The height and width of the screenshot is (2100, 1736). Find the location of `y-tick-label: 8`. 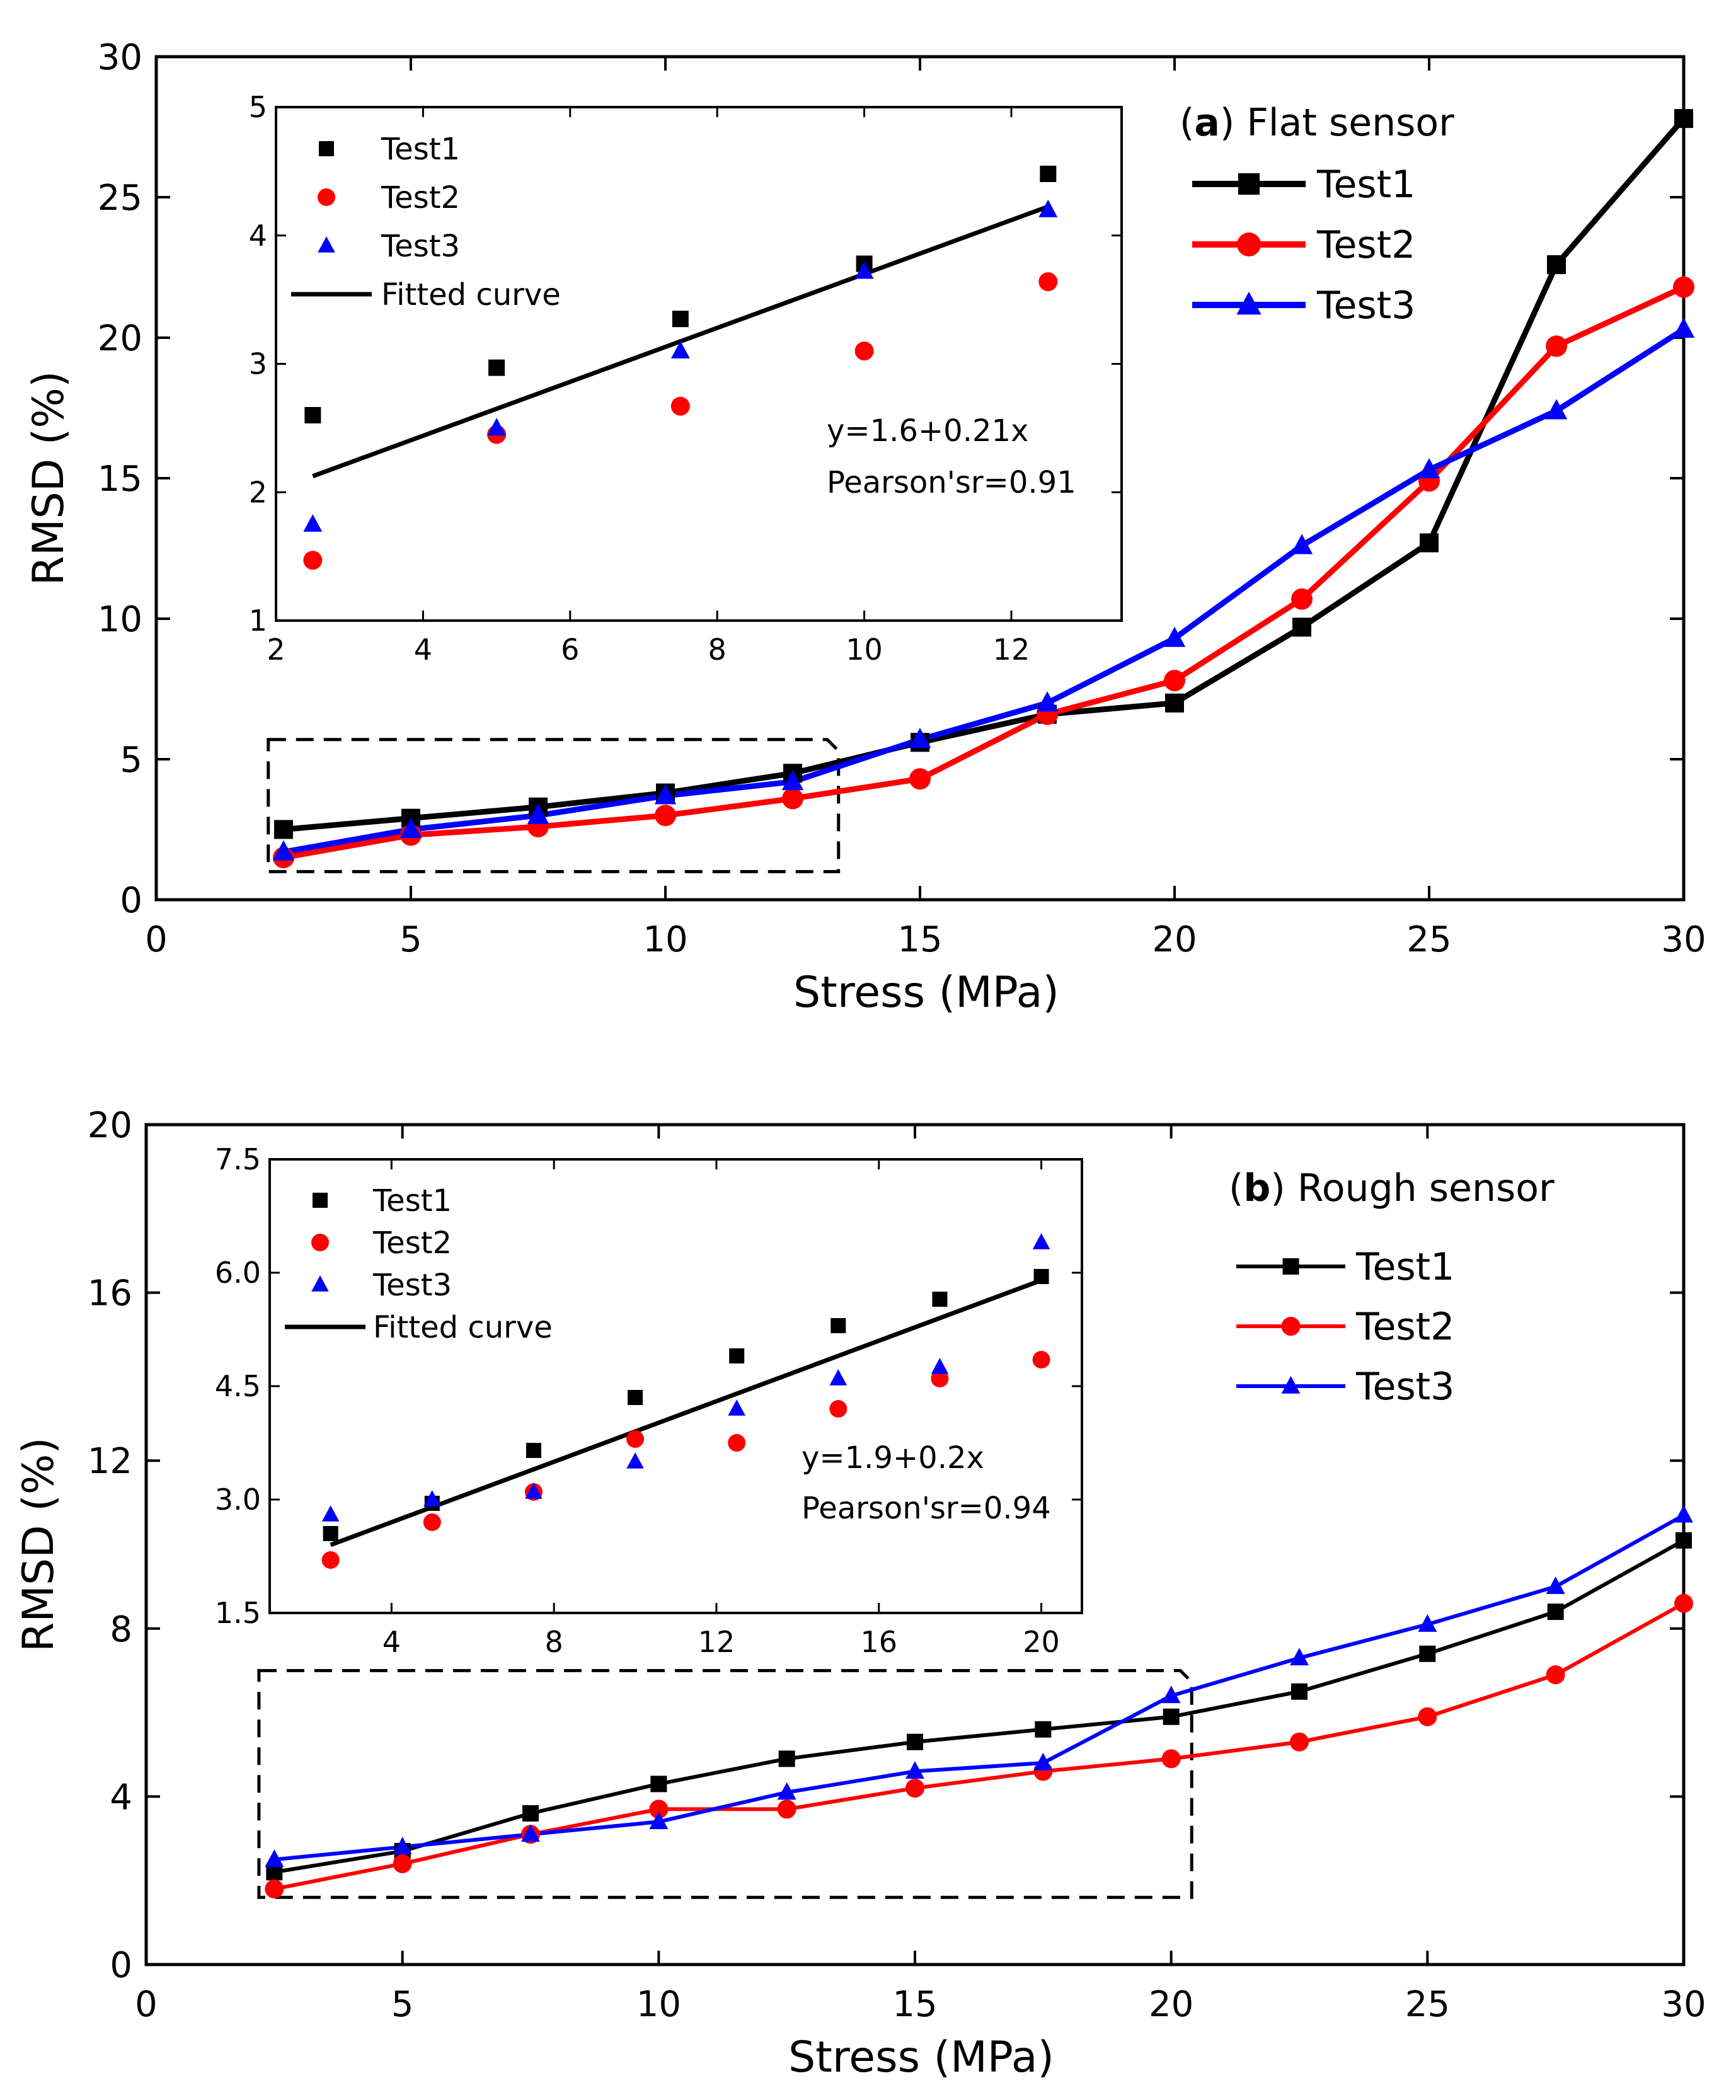

y-tick-label: 8 is located at coordinates (121, 1629).